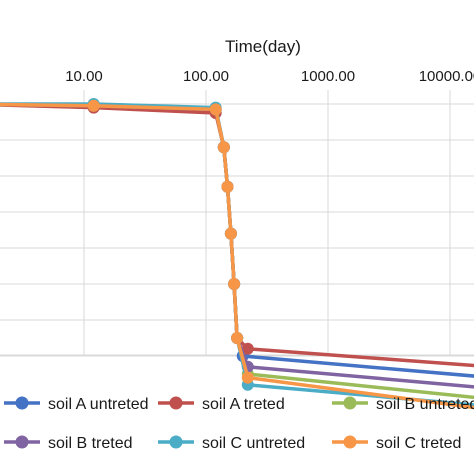 The height and width of the screenshot is (474, 474). What do you see at coordinates (206, 76) in the screenshot?
I see `x-tick-label: 100.00` at bounding box center [206, 76].